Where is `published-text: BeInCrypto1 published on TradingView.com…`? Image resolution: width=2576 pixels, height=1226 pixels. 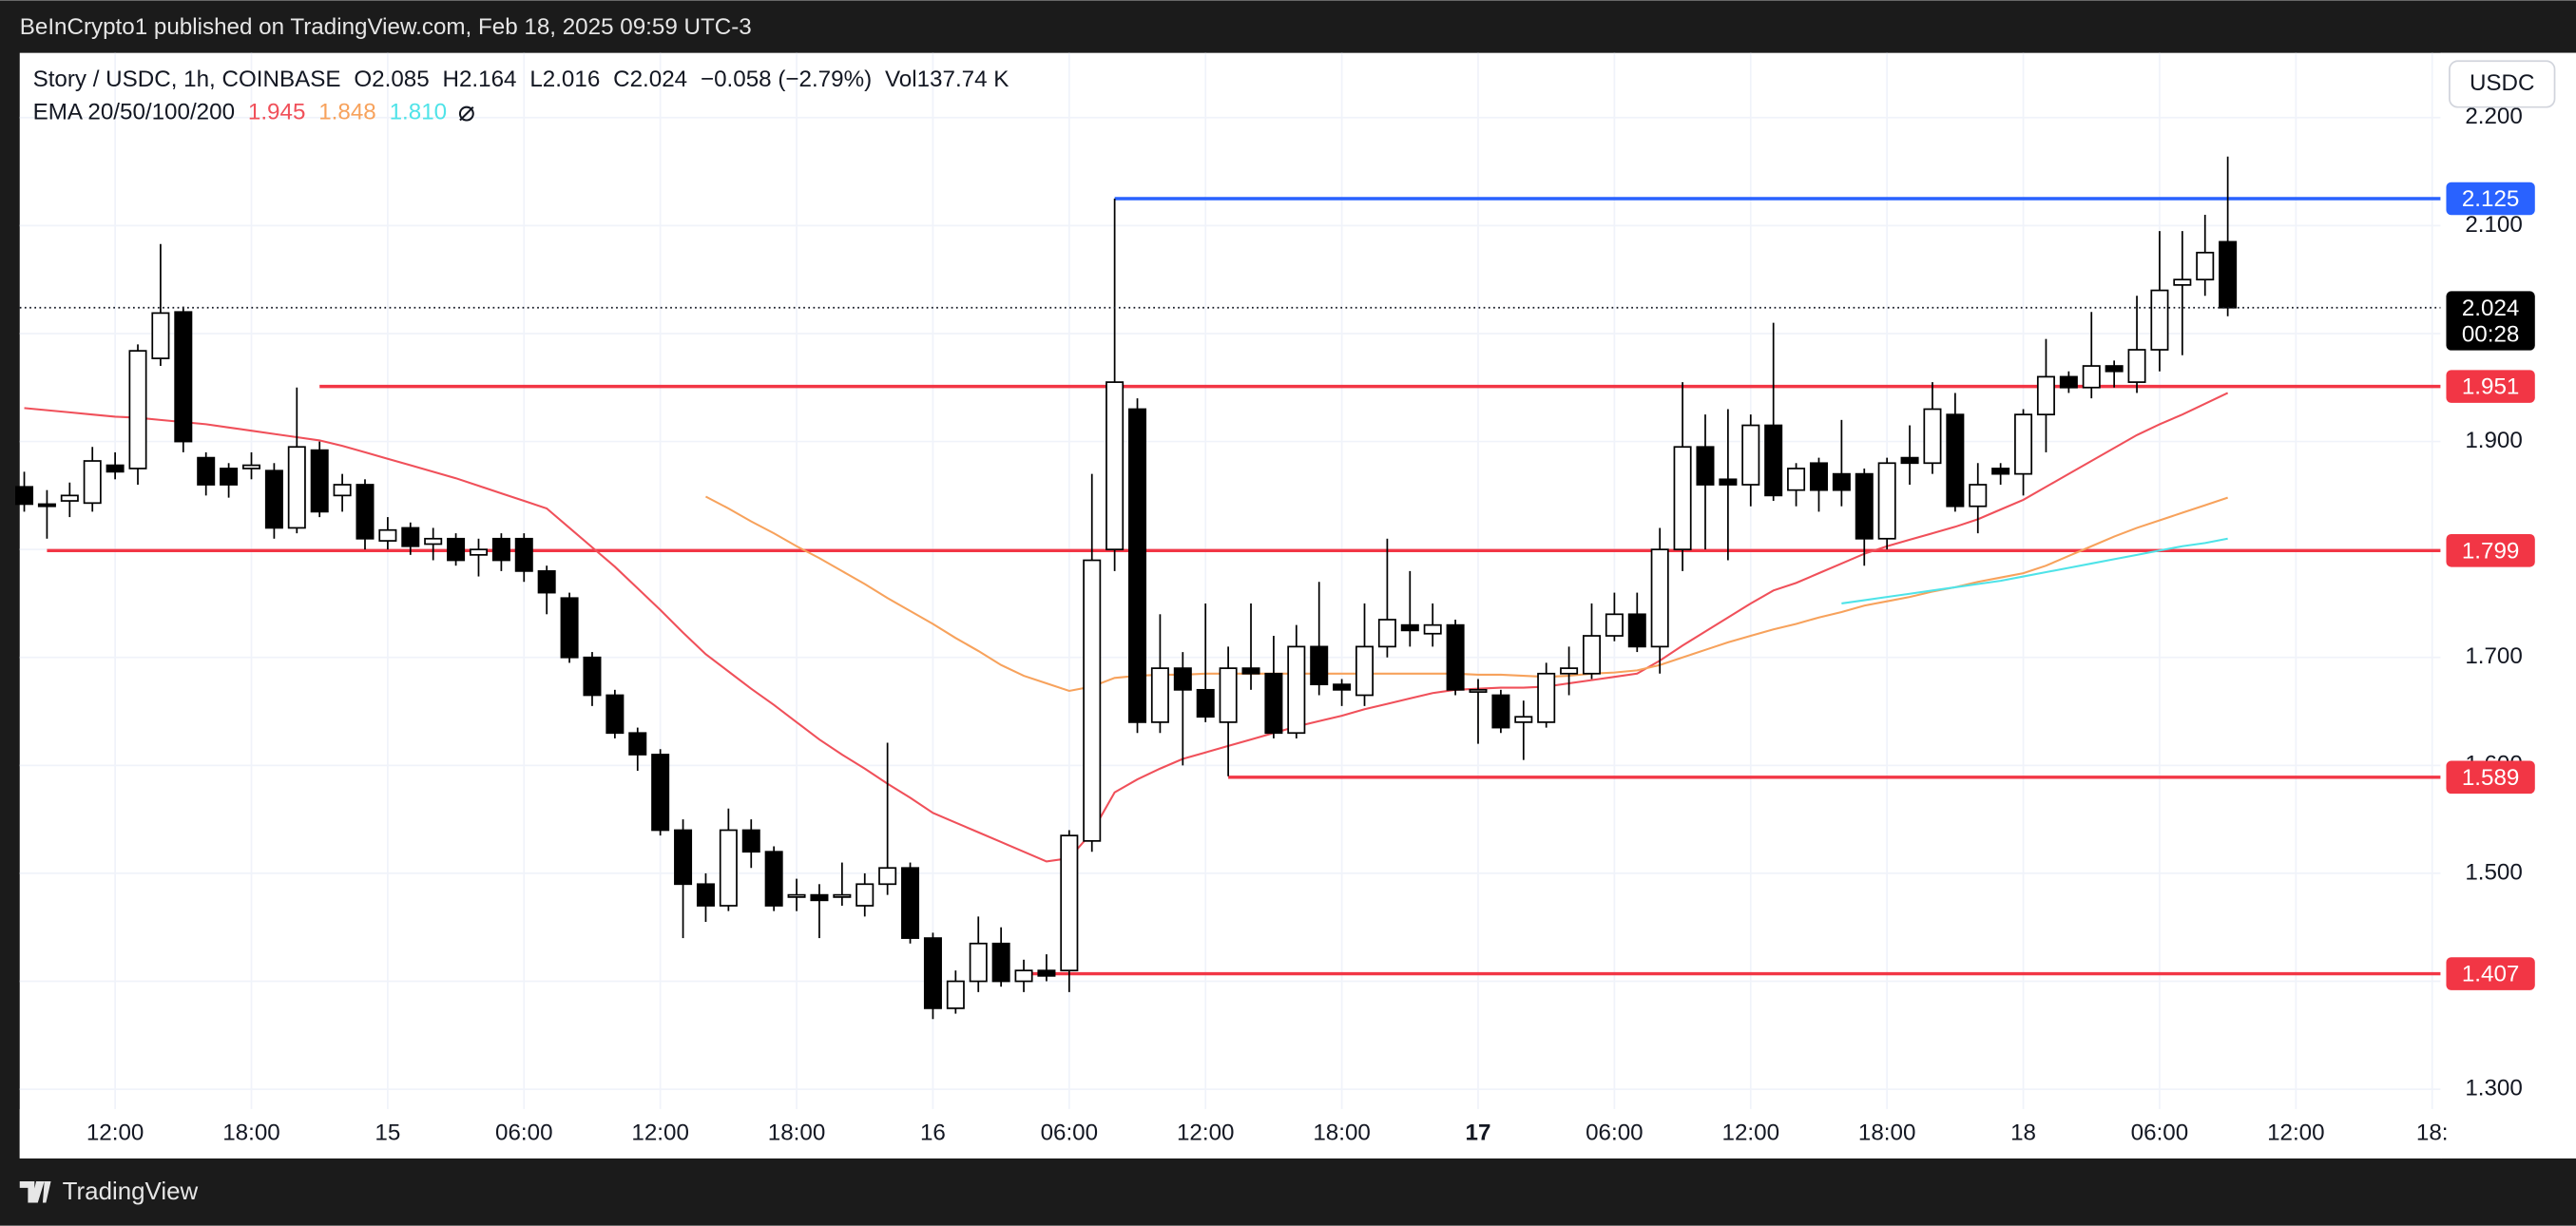
published-text: BeInCrypto1 published on TradingView.com… is located at coordinates (386, 27).